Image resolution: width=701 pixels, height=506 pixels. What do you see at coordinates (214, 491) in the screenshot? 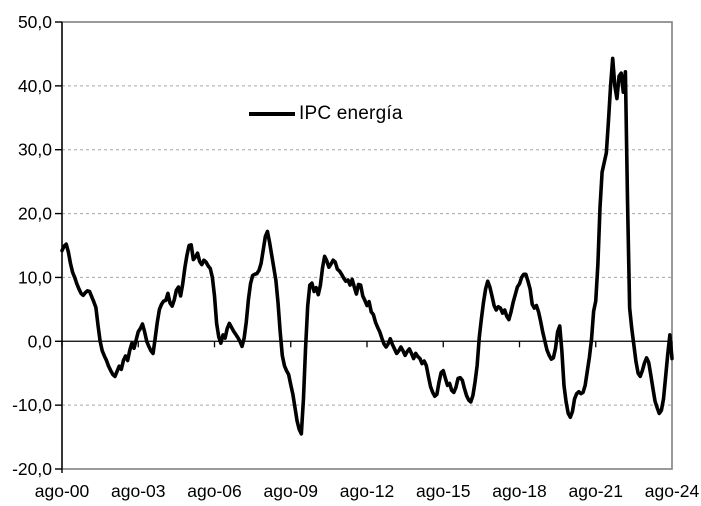
I see `svg-text: ago-06` at bounding box center [214, 491].